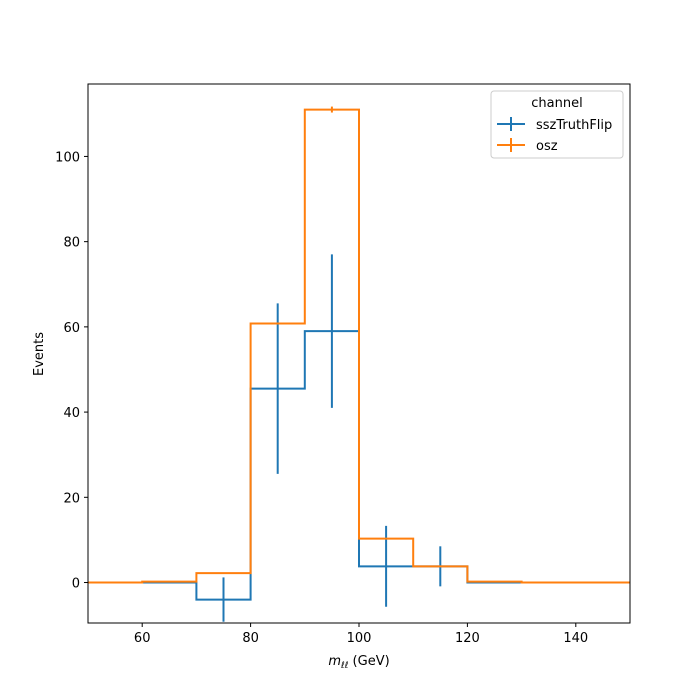 This screenshot has width=700, height=700. What do you see at coordinates (527, 146) in the screenshot?
I see `legend-entry: osz` at bounding box center [527, 146].